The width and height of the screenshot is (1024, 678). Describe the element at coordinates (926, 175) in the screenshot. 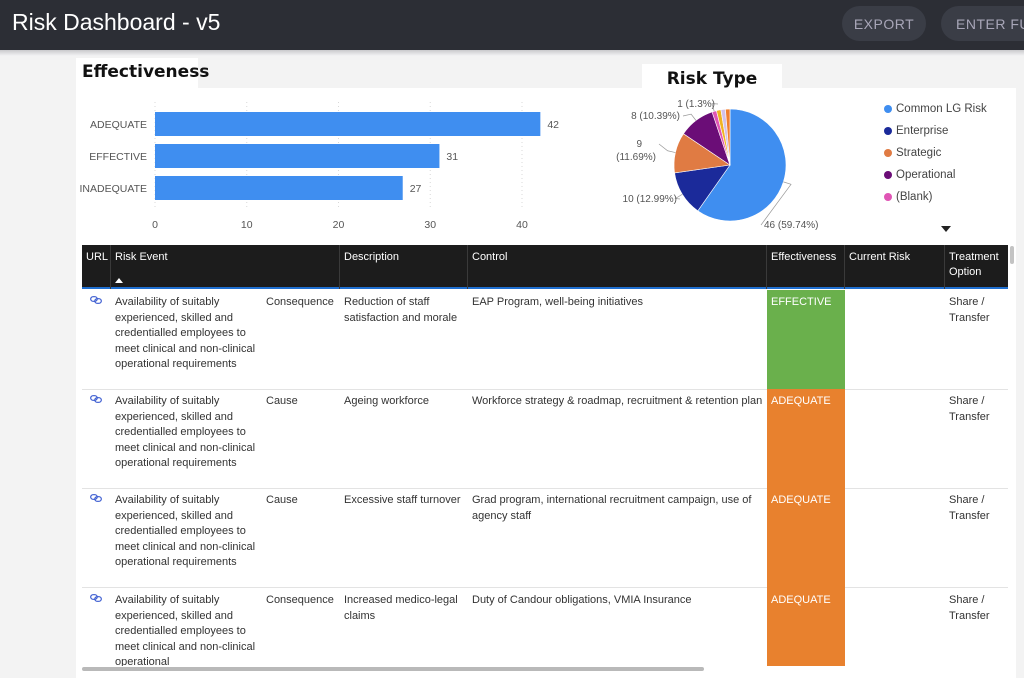

I see `legend-label: Operational` at that location.